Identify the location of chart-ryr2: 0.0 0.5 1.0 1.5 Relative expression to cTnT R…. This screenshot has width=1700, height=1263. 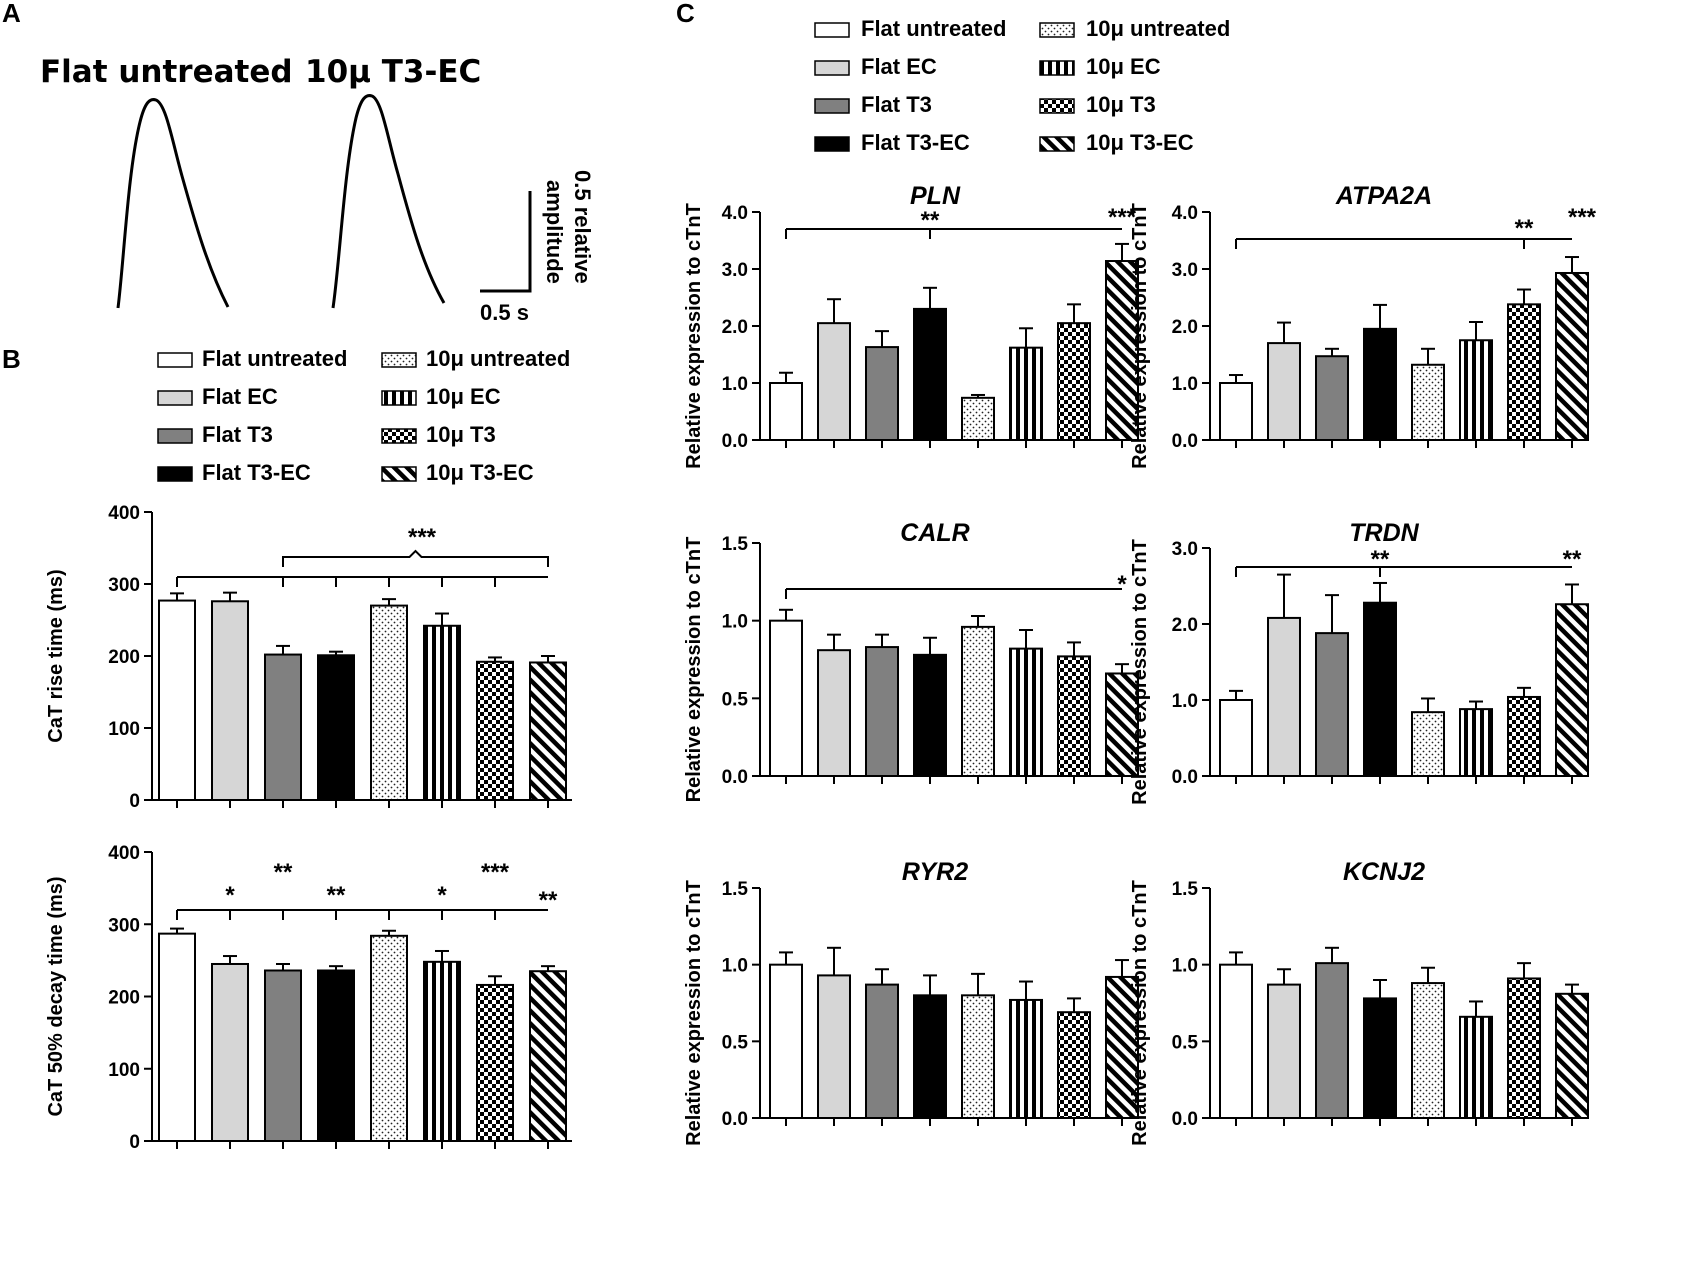
(911, 1002).